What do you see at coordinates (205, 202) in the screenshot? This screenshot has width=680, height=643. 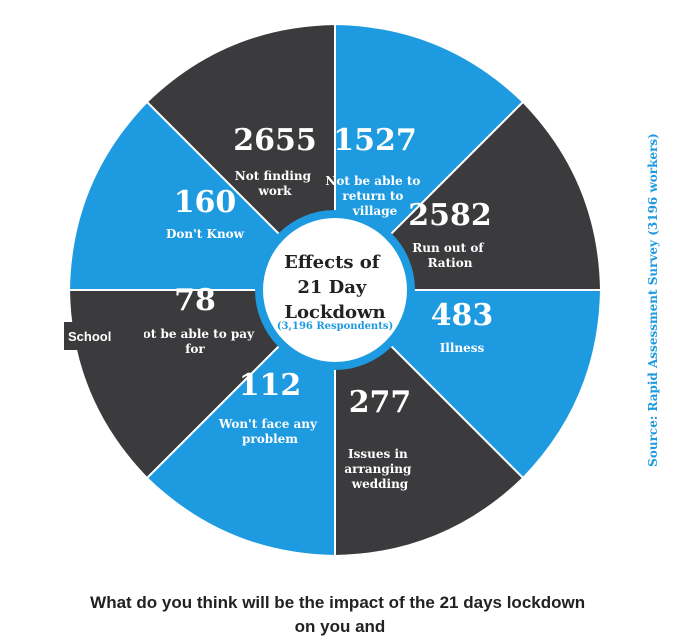 I see `segment-number: 160` at bounding box center [205, 202].